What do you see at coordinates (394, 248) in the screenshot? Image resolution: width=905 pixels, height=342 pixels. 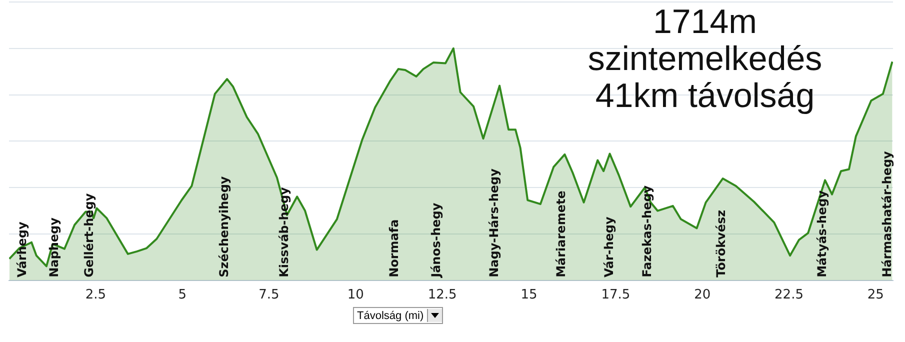 I see `annotation: Normafa` at bounding box center [394, 248].